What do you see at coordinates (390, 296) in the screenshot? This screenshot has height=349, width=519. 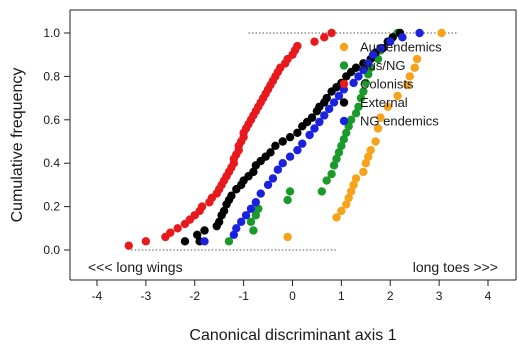 I see `x-tick-label: 2` at bounding box center [390, 296].